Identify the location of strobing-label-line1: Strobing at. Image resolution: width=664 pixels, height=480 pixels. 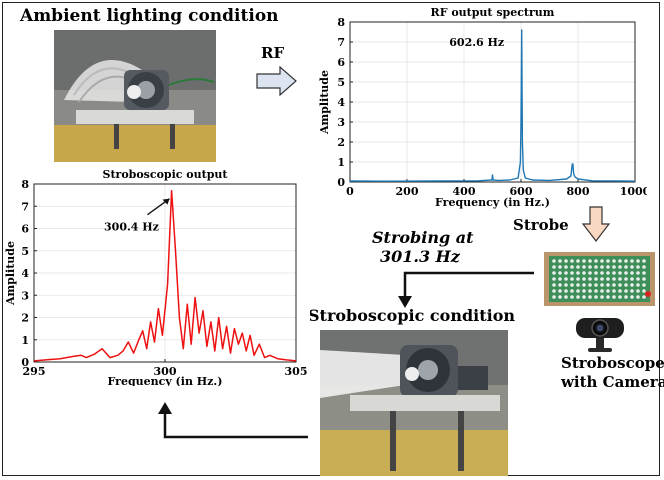
(423, 237).